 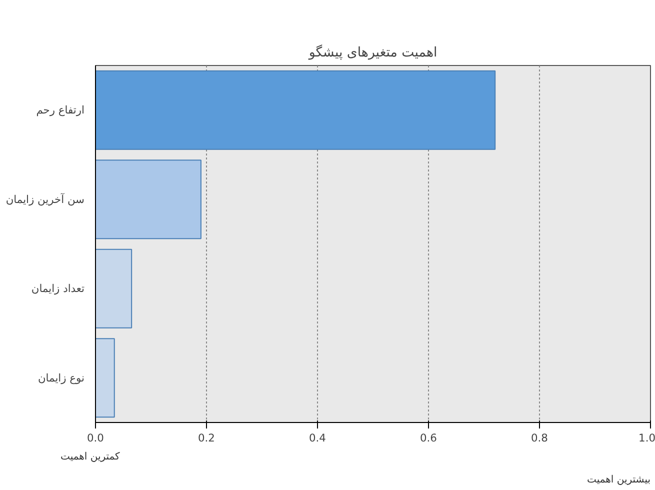 I want to click on x-tick-label: 1.0, so click(x=646, y=438).